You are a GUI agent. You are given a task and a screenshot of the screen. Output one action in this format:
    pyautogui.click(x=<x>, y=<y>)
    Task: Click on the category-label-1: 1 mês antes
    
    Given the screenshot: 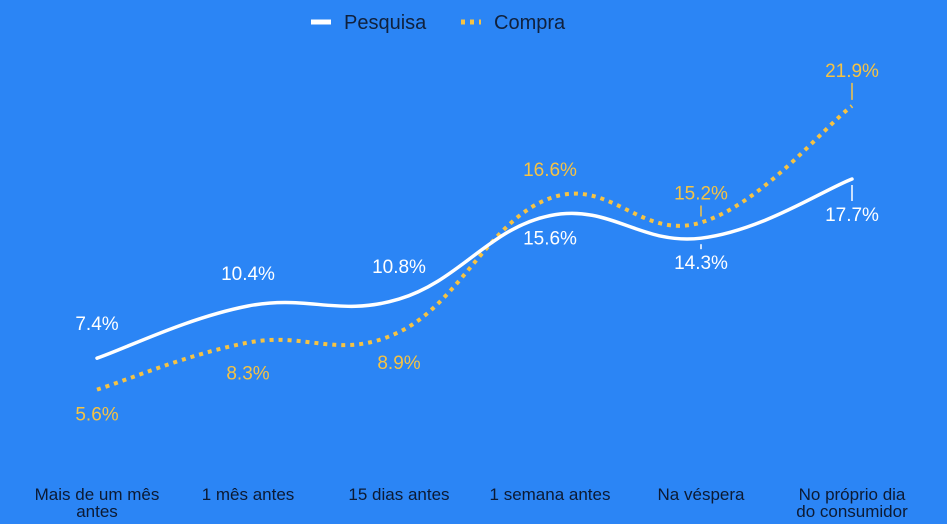 What is the action you would take?
    pyautogui.click(x=248, y=494)
    